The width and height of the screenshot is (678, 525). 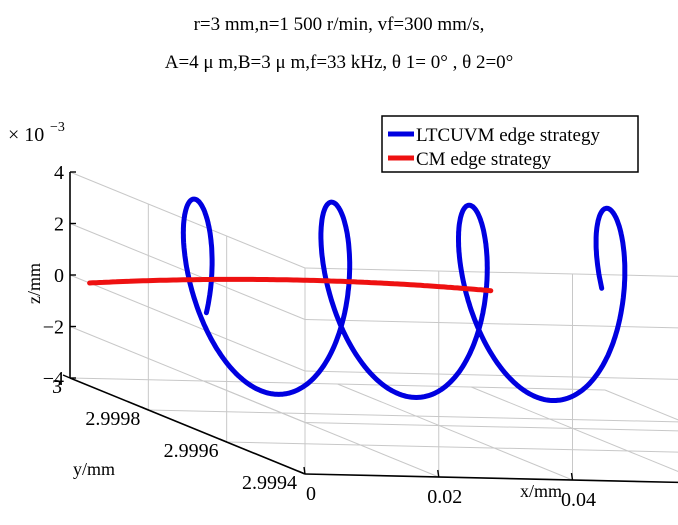 I want to click on legend: LTCUVM edge strategy CM edge strategy, so click(x=510, y=144).